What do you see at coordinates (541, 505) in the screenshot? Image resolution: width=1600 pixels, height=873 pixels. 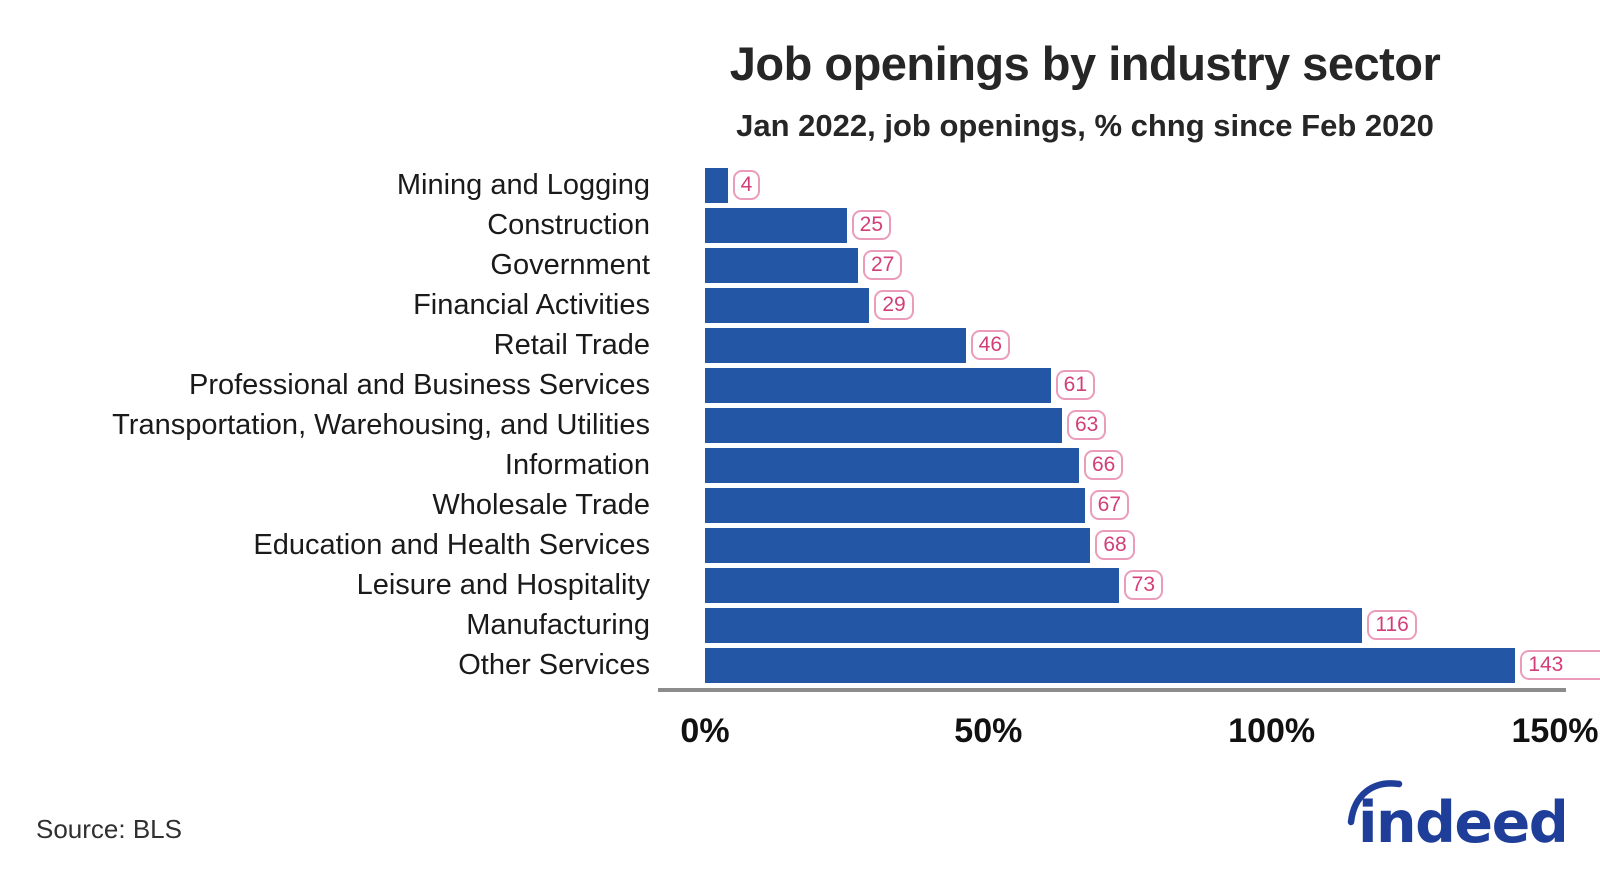 I see `category-label: Wholesale Trade` at bounding box center [541, 505].